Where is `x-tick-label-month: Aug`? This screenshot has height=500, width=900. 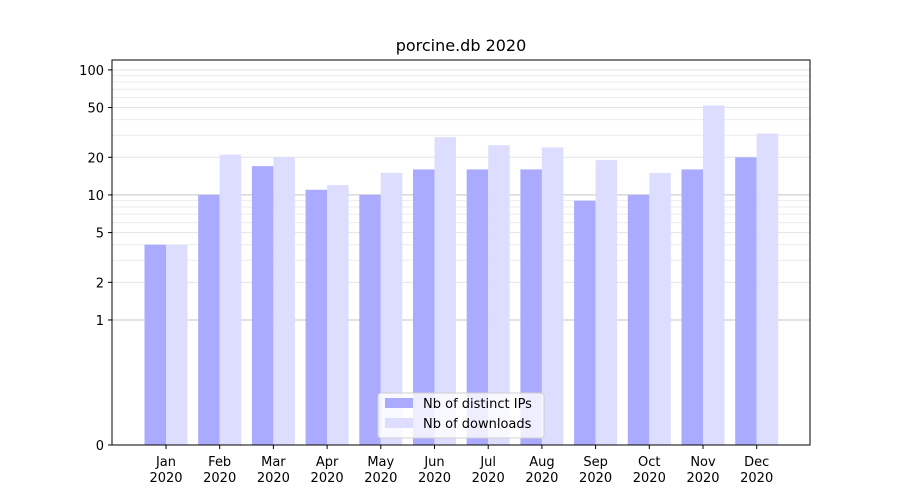
x-tick-label-month: Aug is located at coordinates (541, 462).